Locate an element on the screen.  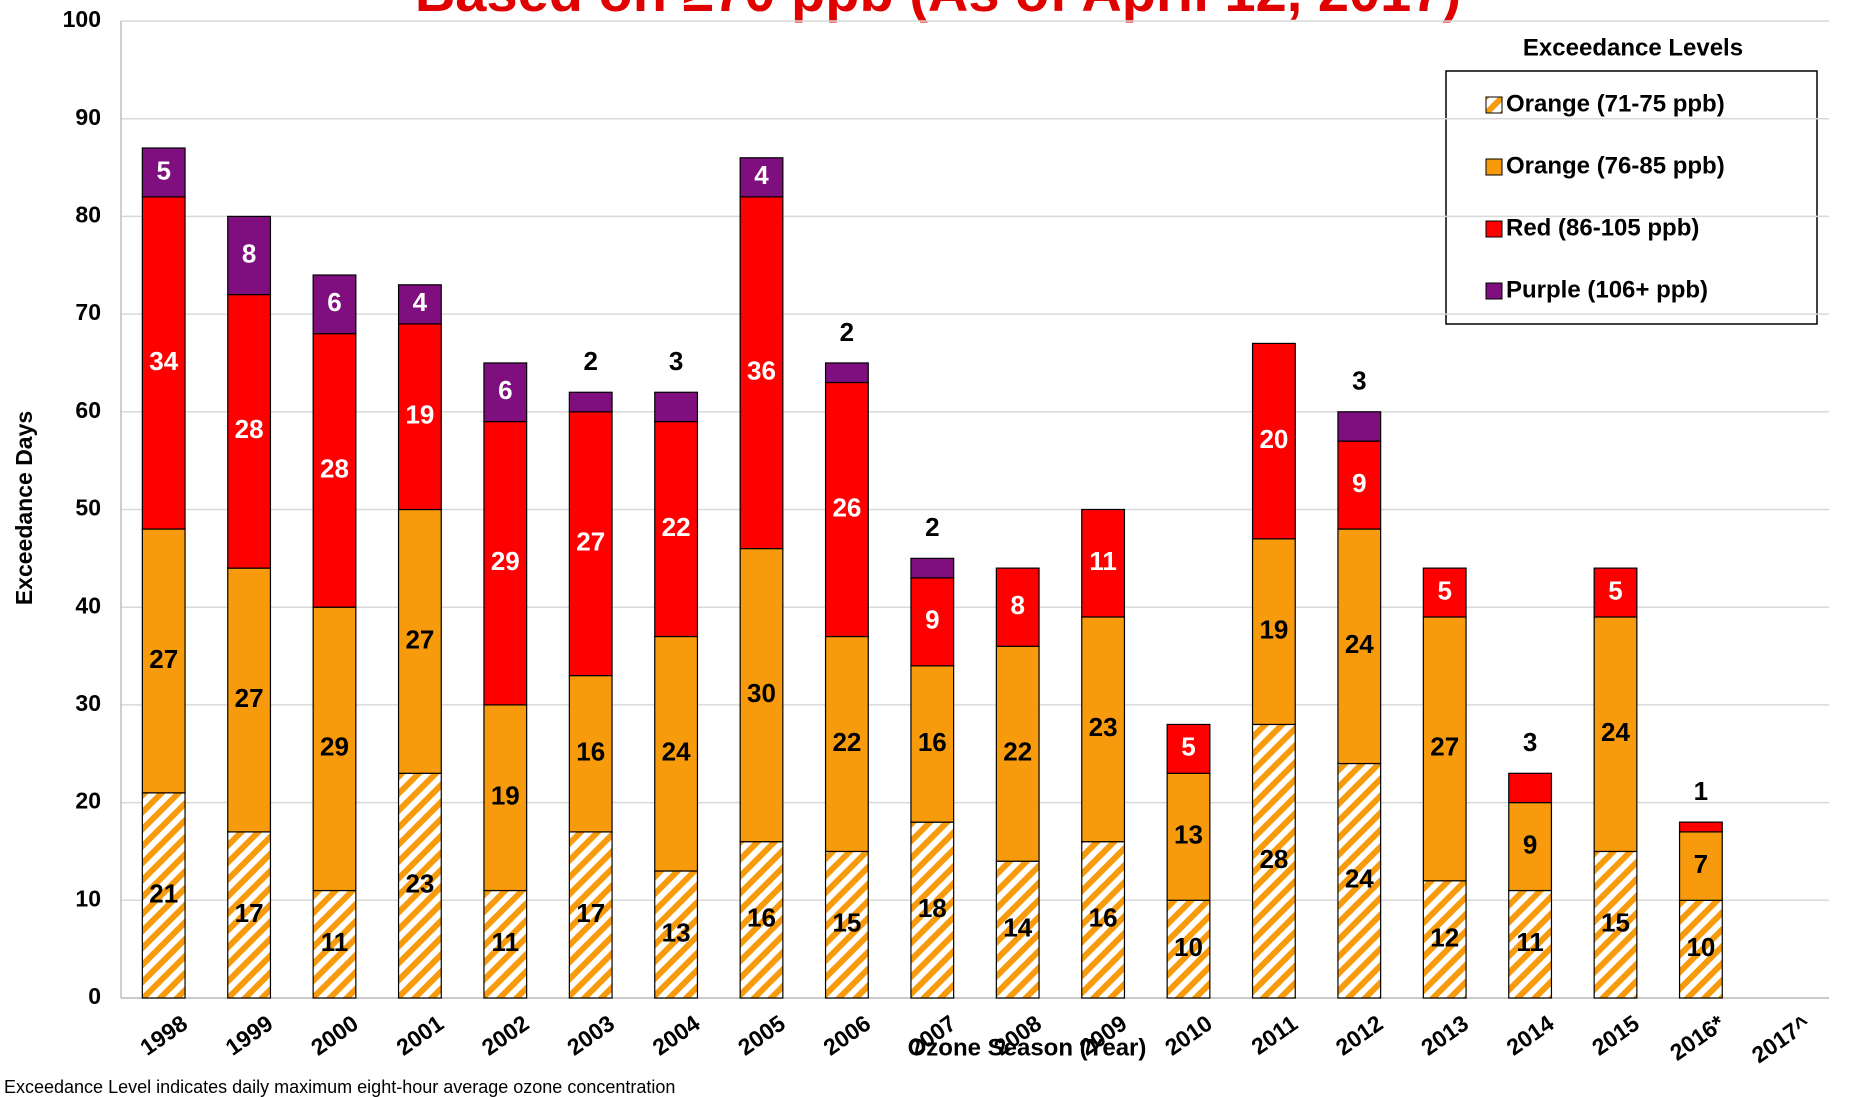
data-label: 17 is located at coordinates (249, 913).